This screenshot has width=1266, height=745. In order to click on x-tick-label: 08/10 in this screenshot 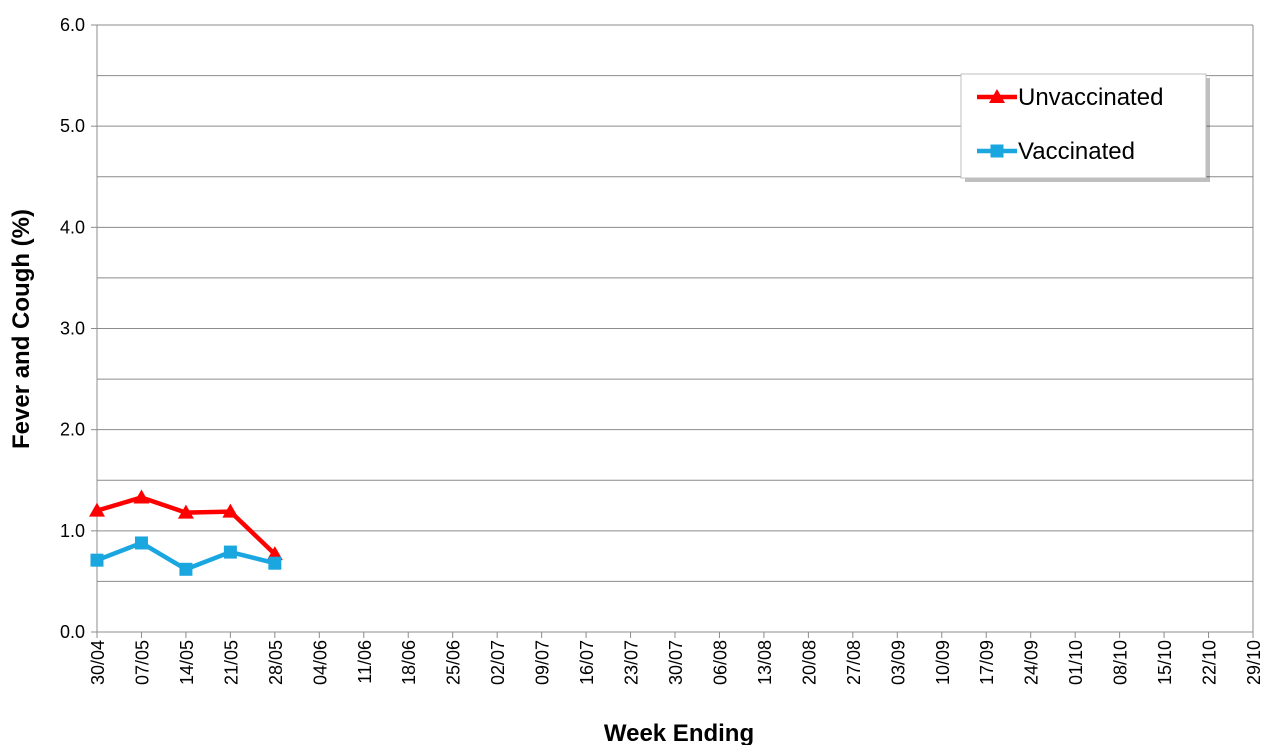, I will do `click(1121, 662)`.